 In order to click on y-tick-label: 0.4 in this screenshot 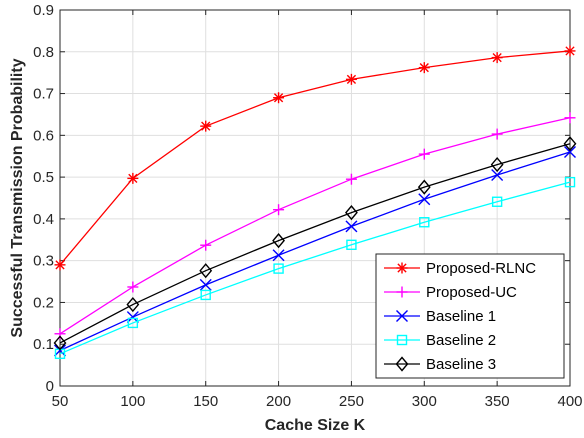, I will do `click(43, 219)`.